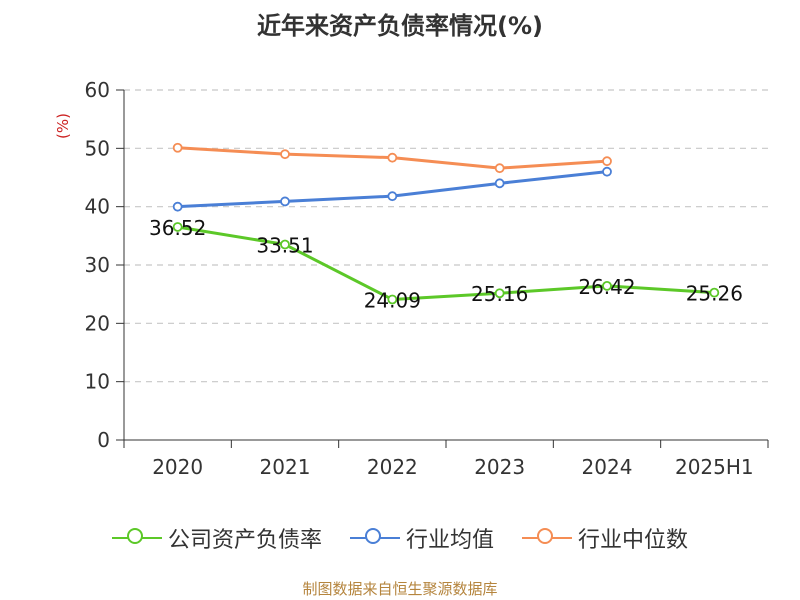  What do you see at coordinates (400, 26) in the screenshot?
I see `chart-title: 近年来资产负债率情况(%)` at bounding box center [400, 26].